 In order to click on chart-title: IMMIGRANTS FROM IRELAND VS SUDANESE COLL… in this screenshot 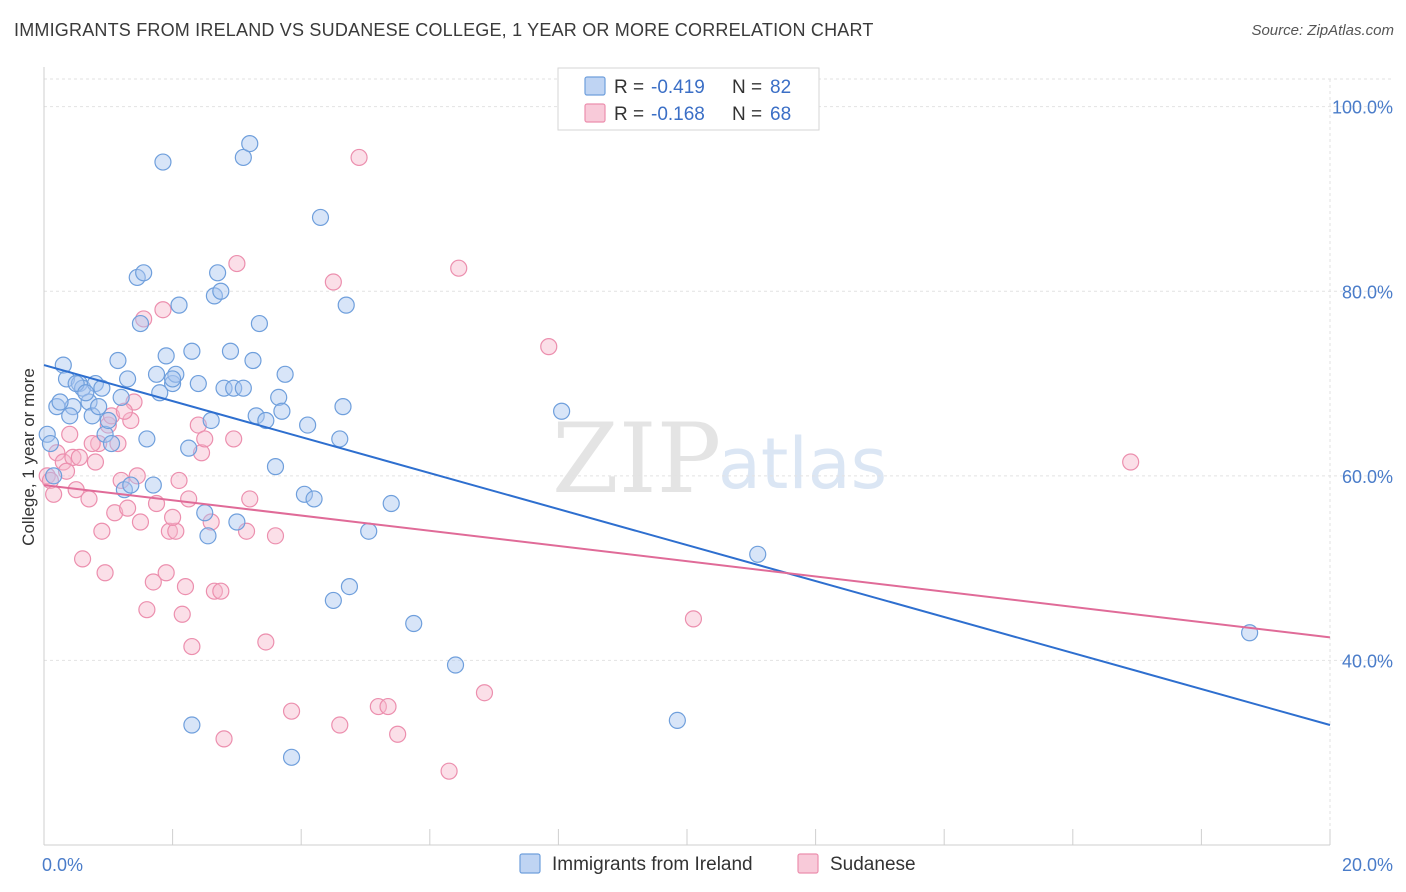, I will do `click(444, 30)`.